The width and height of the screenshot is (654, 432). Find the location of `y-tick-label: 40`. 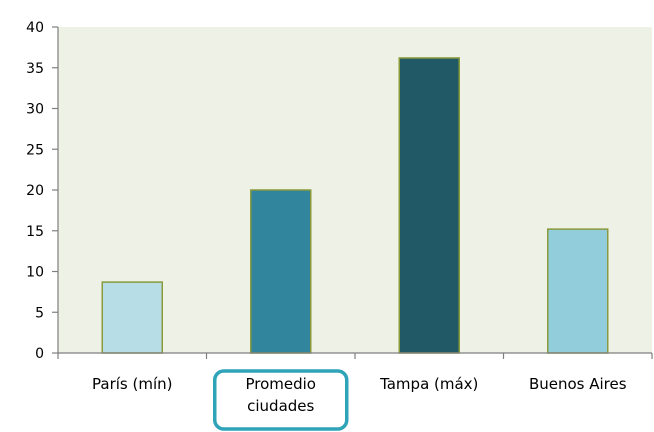

y-tick-label: 40 is located at coordinates (35, 28).